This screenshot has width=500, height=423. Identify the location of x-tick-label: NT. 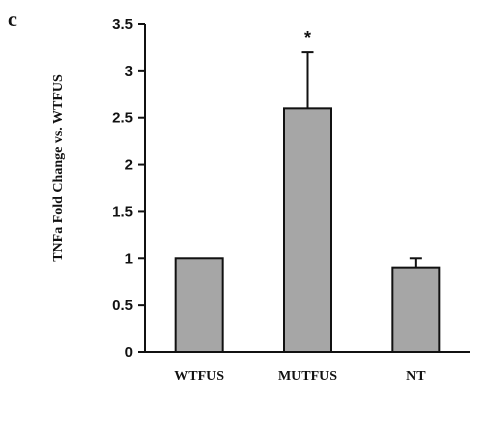
(416, 376).